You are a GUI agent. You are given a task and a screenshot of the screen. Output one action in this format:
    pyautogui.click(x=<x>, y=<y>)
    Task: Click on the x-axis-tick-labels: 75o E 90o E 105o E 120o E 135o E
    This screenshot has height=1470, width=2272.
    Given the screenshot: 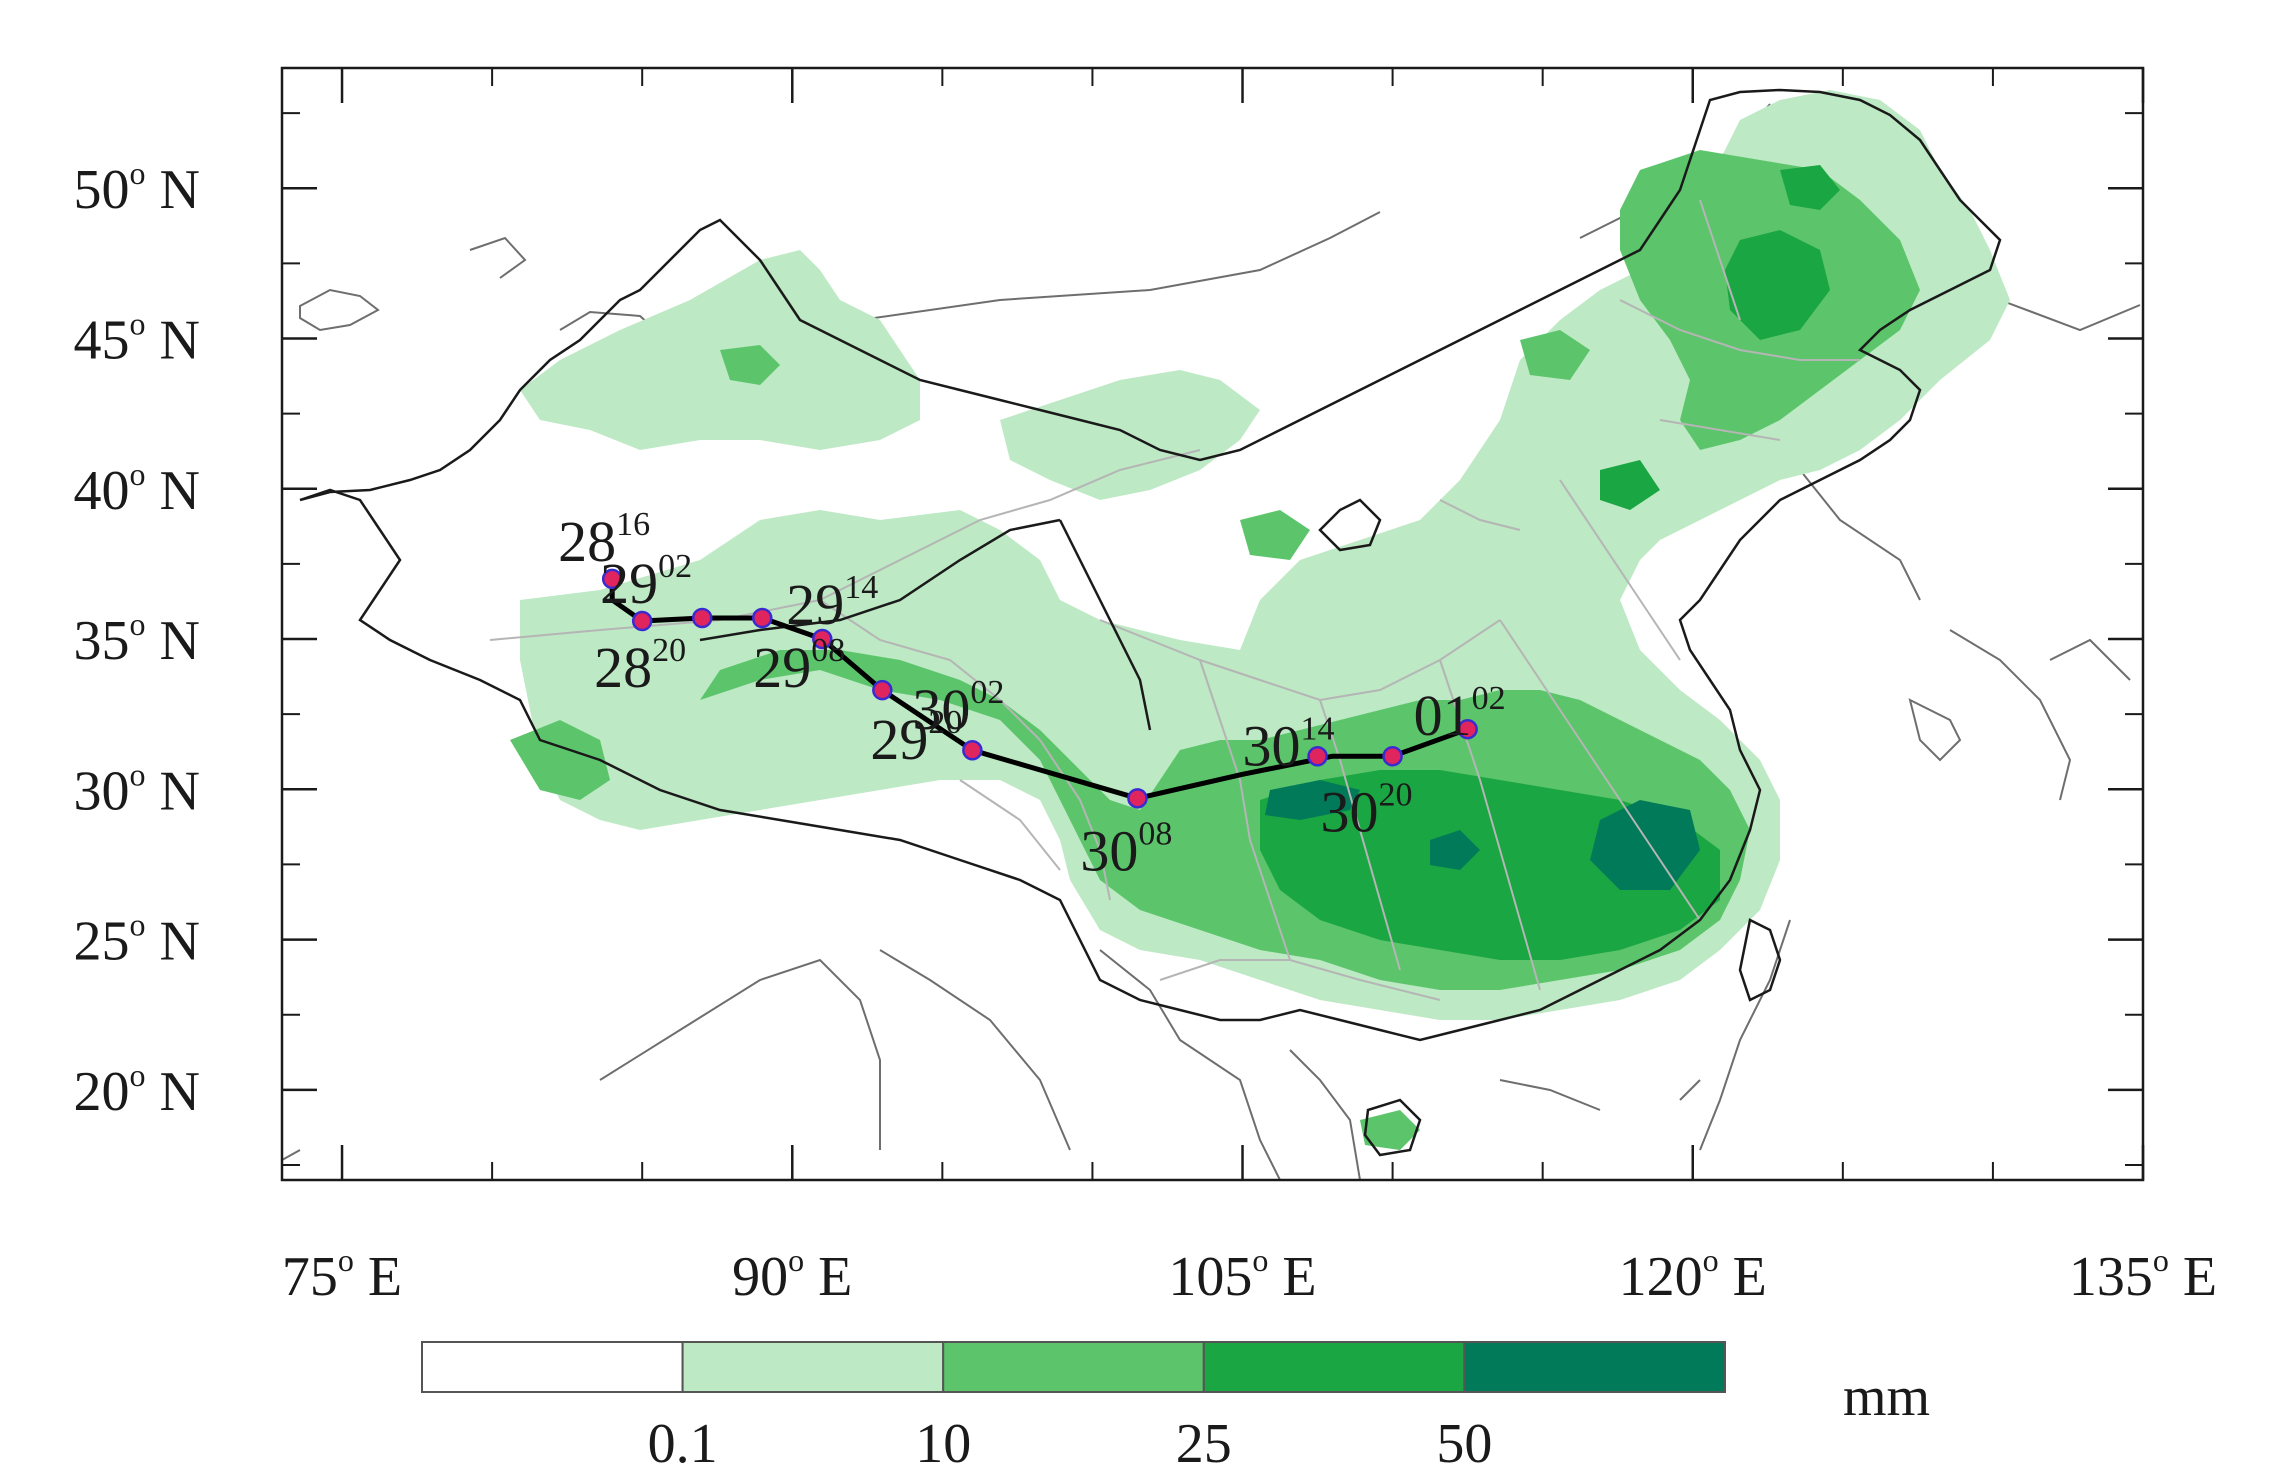 What is the action you would take?
    pyautogui.click(x=1249, y=1275)
    